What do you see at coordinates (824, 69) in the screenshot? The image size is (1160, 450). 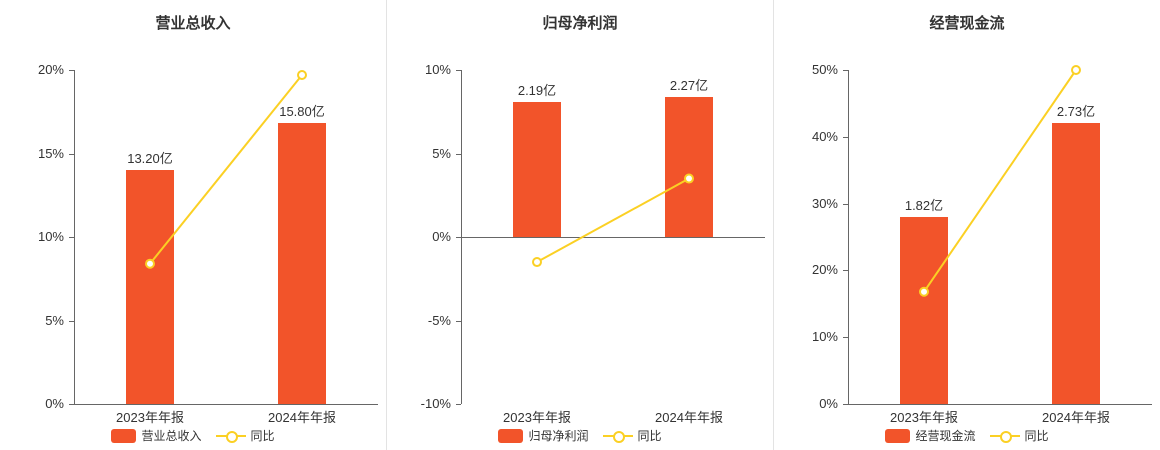 I see `y-axis-tick-label: 50%` at bounding box center [824, 69].